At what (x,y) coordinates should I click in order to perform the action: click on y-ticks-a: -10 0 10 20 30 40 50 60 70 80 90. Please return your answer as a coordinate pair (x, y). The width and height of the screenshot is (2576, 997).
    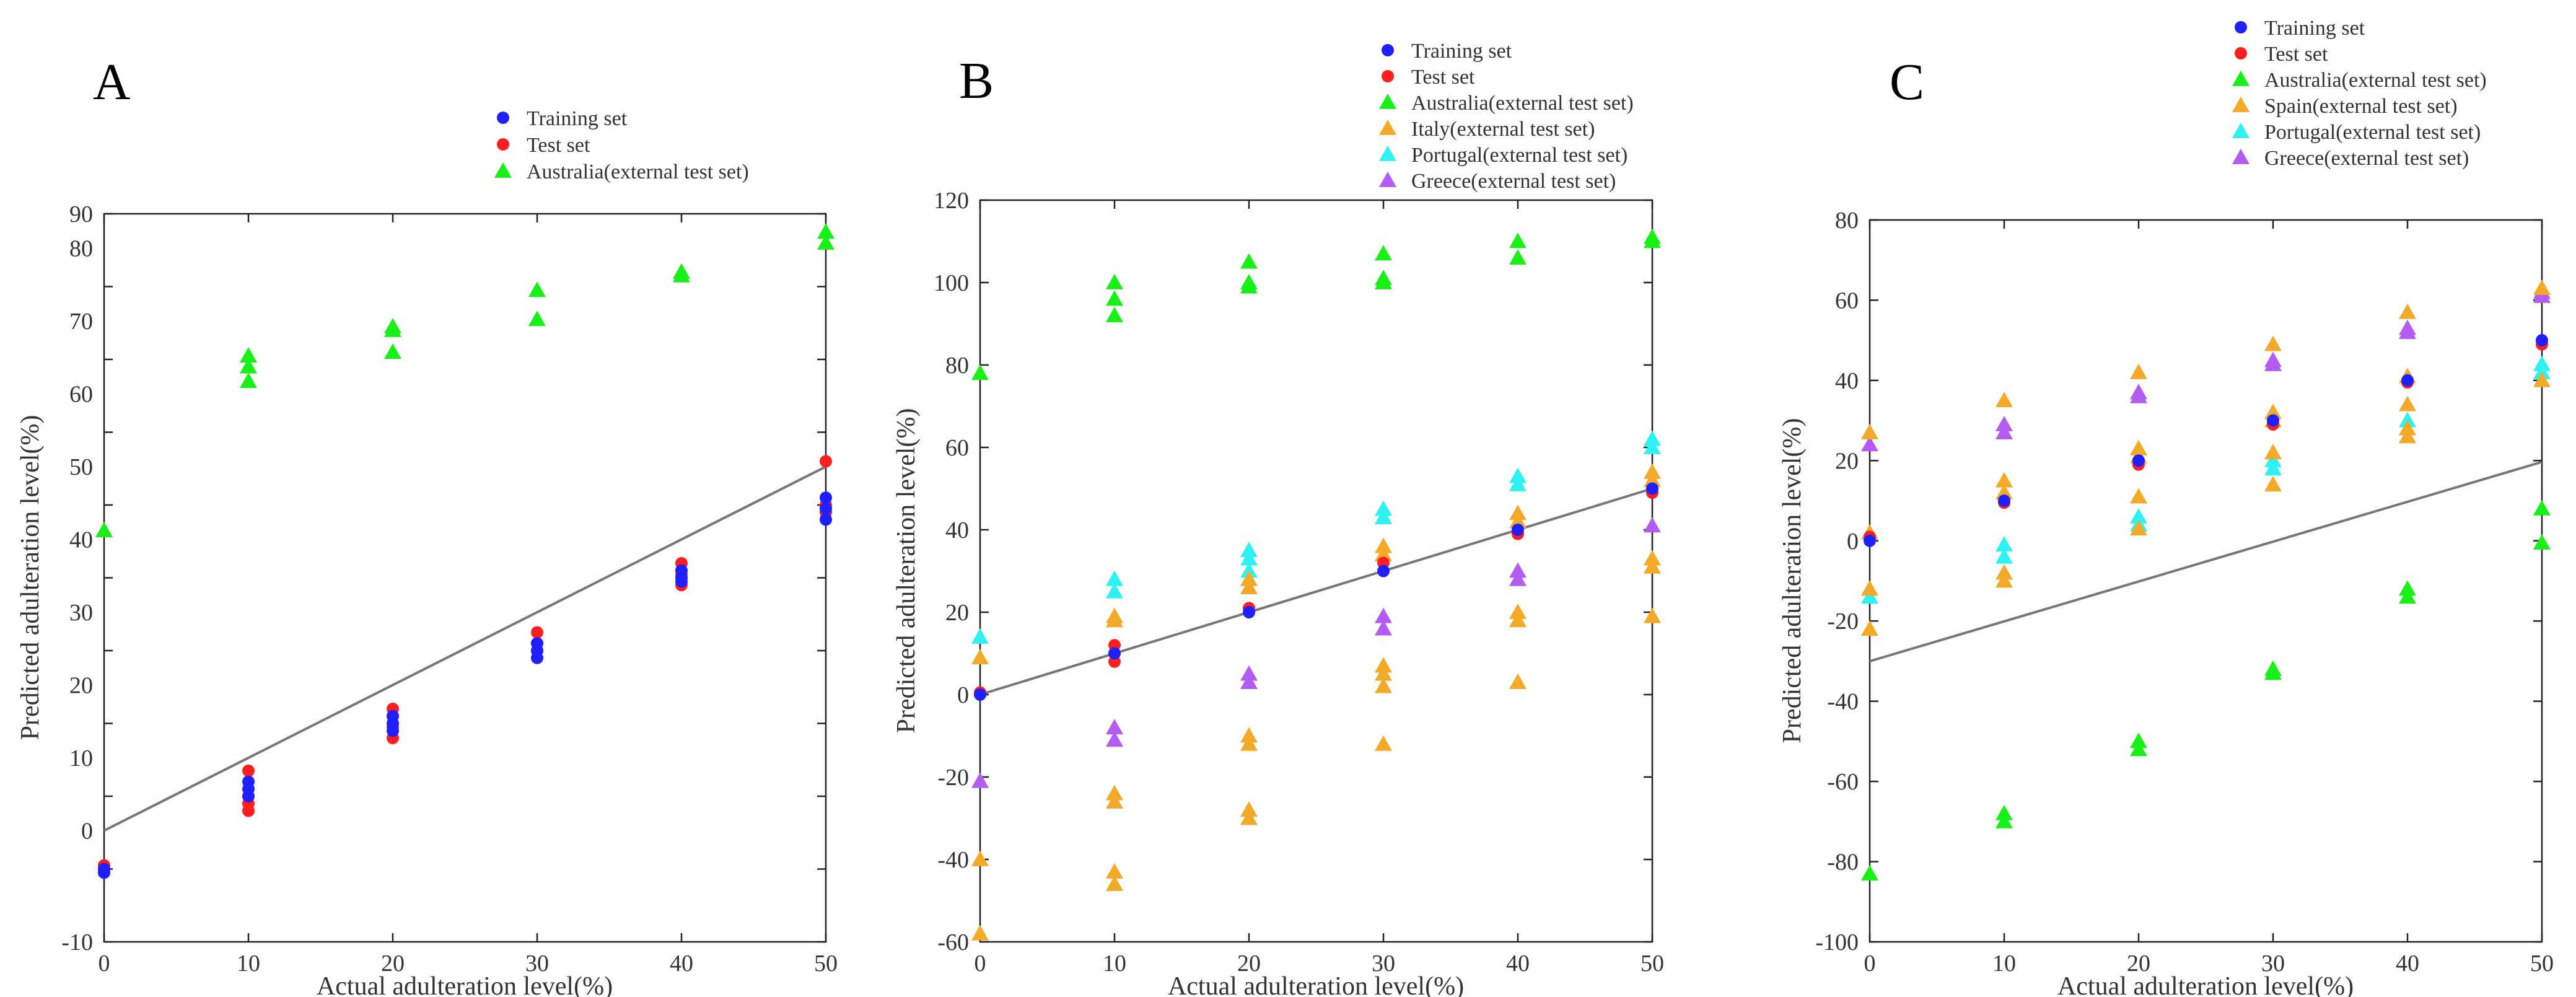
    Looking at the image, I should click on (77, 578).